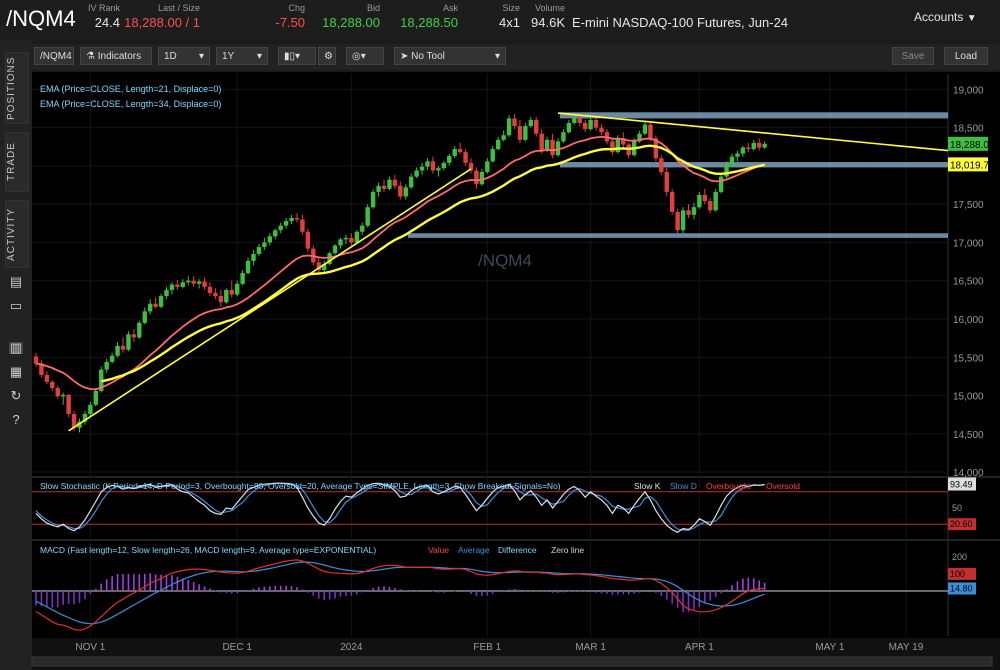  Describe the element at coordinates (327, 56) in the screenshot. I see `gear-icon: ⚙` at that location.